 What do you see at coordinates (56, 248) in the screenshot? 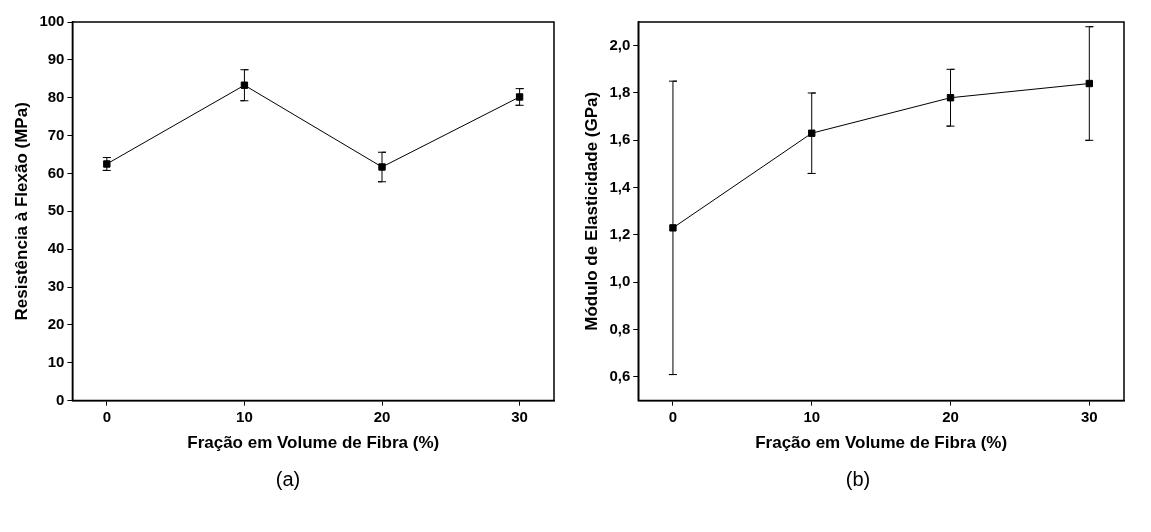
I see `y-tick-label: 40` at bounding box center [56, 248].